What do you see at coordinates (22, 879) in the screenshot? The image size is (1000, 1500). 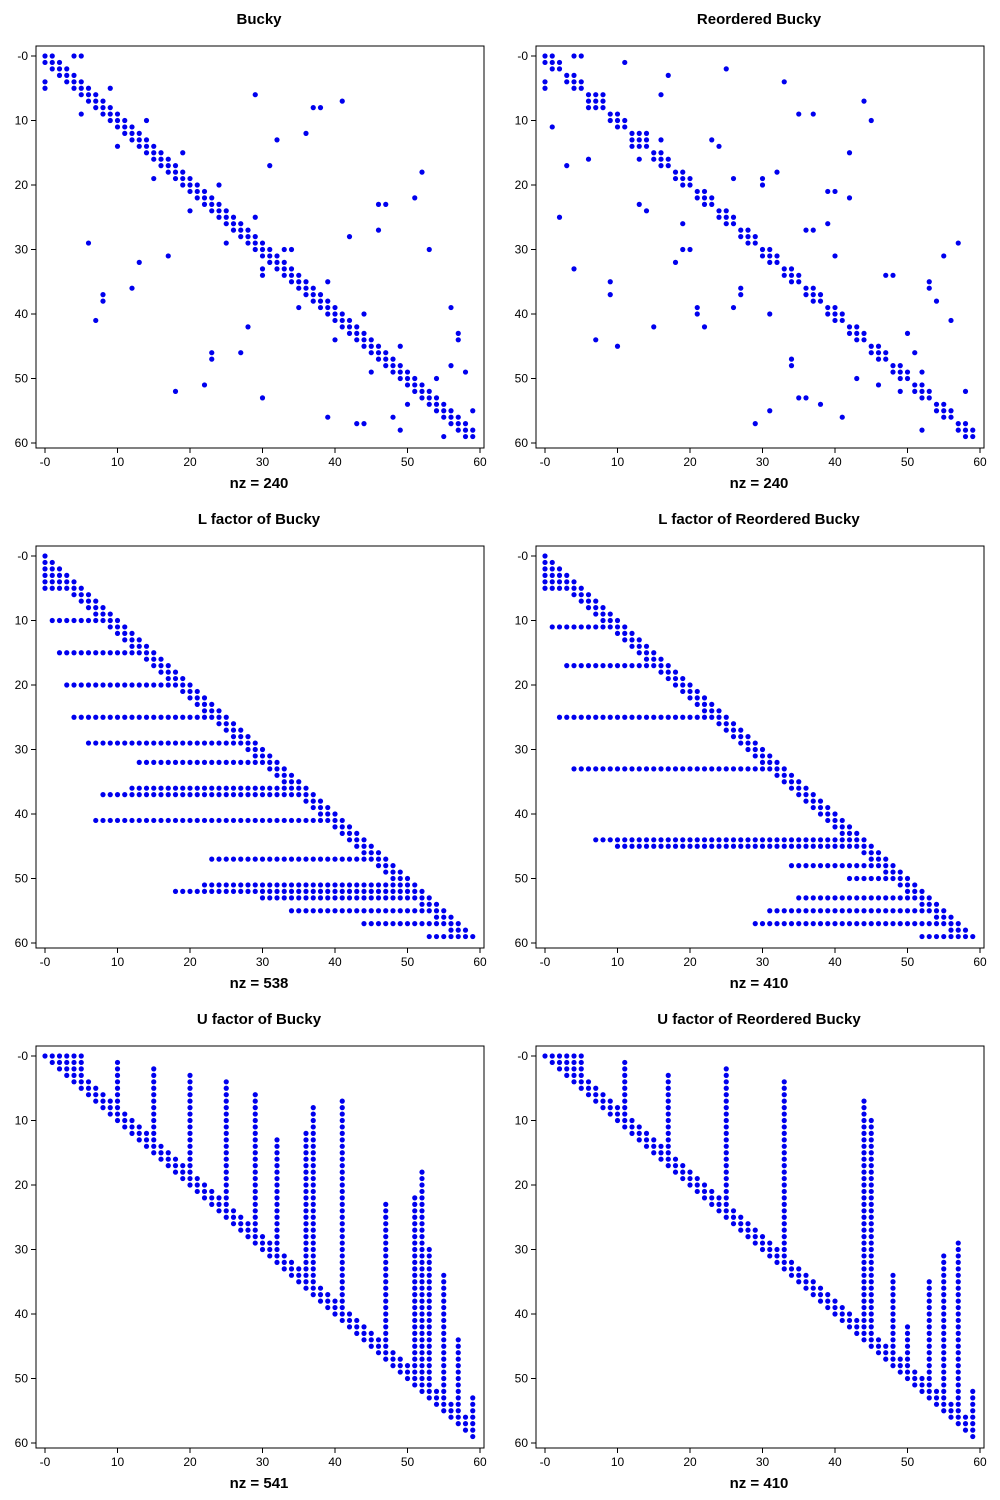 I see `y-tick-label: 50` at bounding box center [22, 879].